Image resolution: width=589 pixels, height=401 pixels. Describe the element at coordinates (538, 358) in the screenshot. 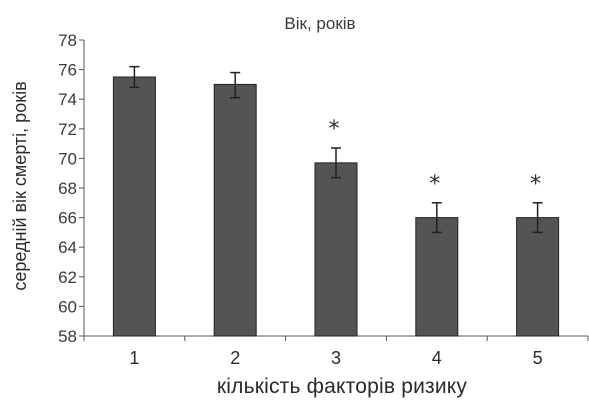

I see `x-tick-label: 5` at that location.